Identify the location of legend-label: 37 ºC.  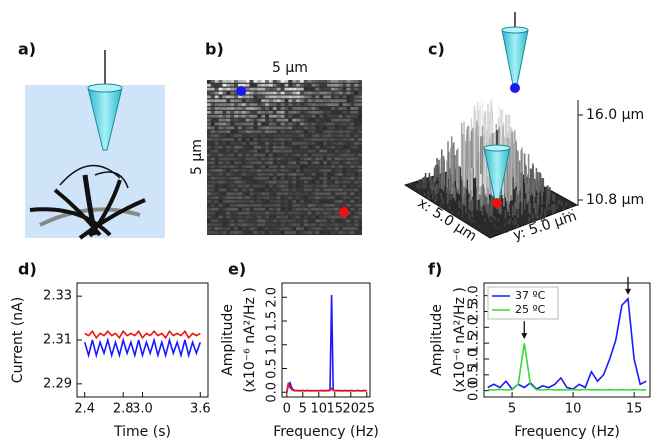
(530, 295).